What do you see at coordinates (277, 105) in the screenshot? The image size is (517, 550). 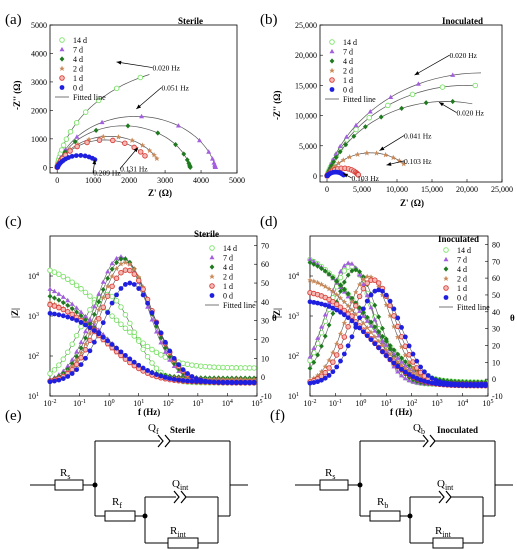 I see `panel-b-ylabel: -Z'' (Ω)` at bounding box center [277, 105].